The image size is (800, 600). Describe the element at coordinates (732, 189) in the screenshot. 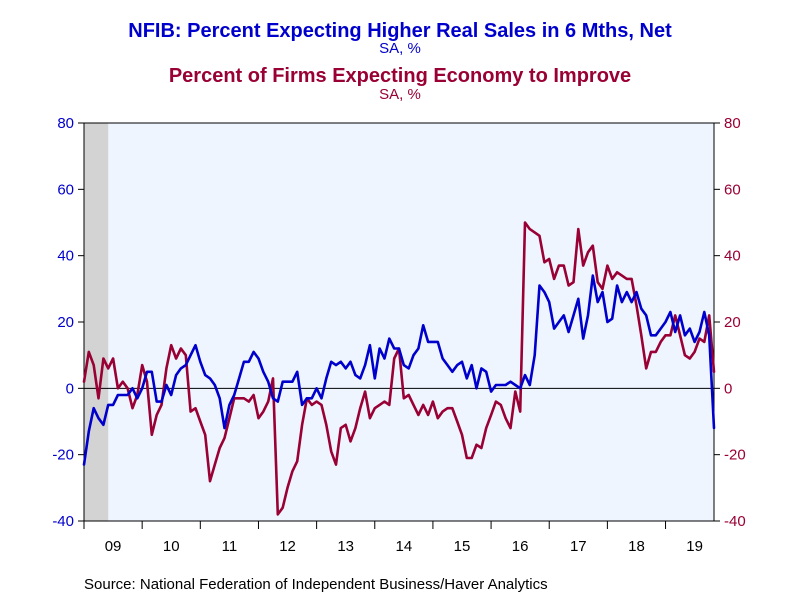

I see `y-tick-label-right: 60` at that location.